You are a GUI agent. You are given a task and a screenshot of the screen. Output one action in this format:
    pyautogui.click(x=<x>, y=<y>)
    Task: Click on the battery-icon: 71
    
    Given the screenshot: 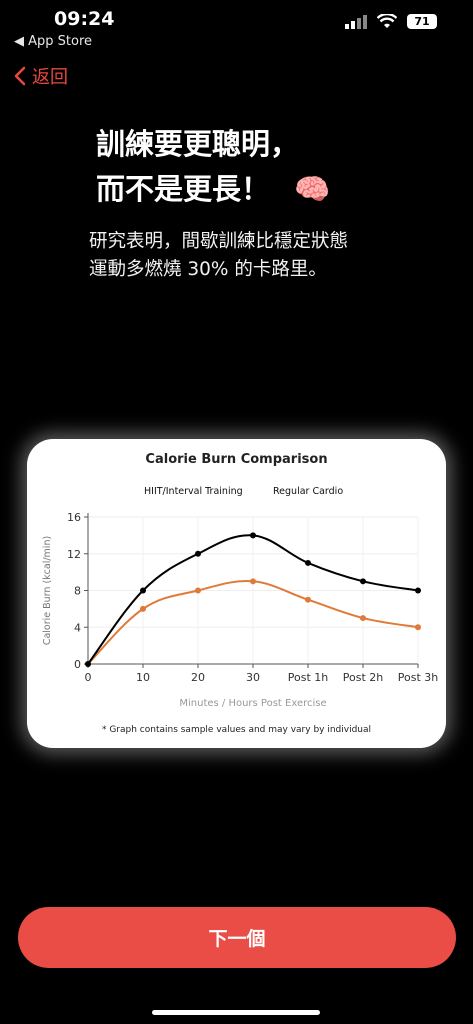 What is the action you would take?
    pyautogui.click(x=422, y=21)
    